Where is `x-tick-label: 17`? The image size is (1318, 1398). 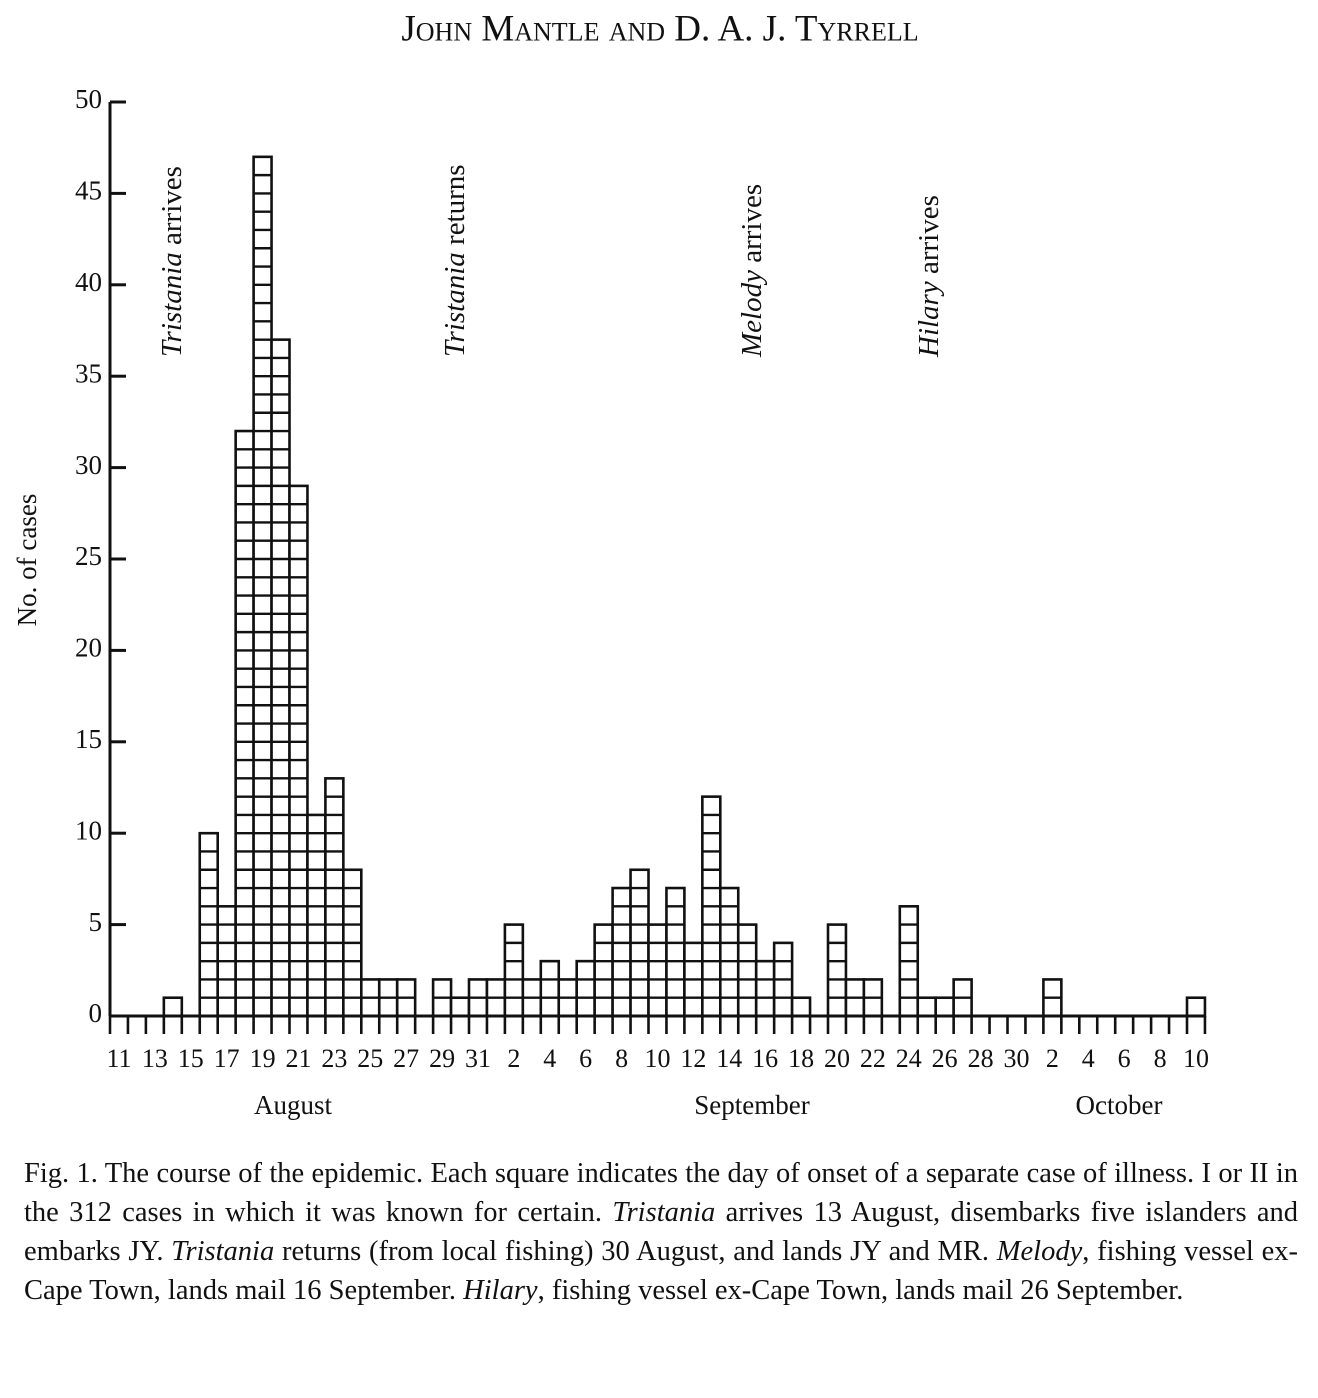
x-tick-label: 17 is located at coordinates (227, 1058).